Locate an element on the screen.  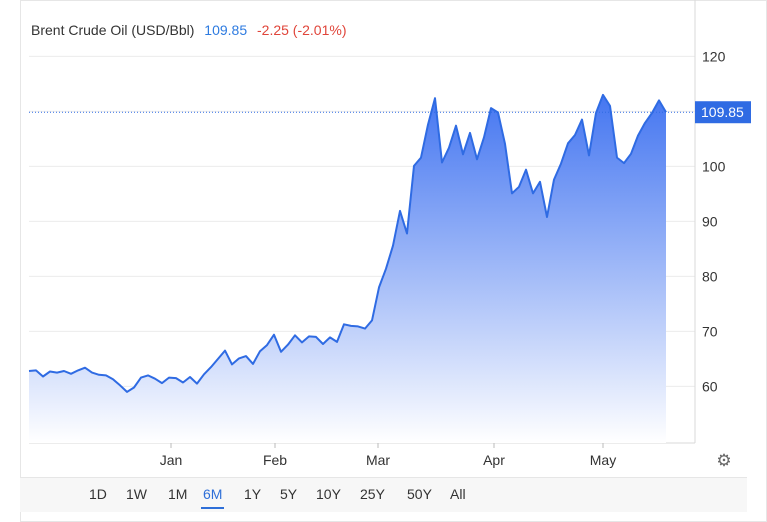
range-button-6m: 6M is located at coordinates (213, 497).